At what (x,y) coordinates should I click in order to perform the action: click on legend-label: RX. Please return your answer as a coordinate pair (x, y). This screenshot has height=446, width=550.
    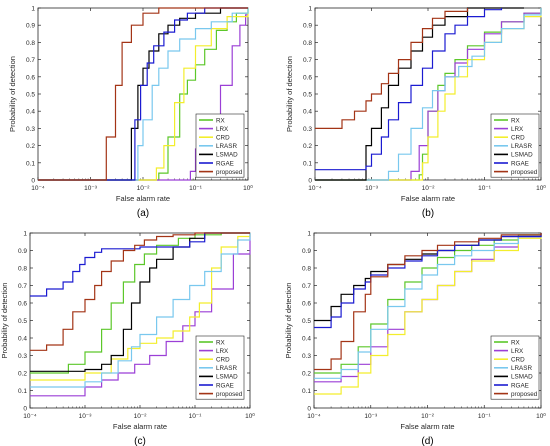
    Looking at the image, I should click on (221, 120).